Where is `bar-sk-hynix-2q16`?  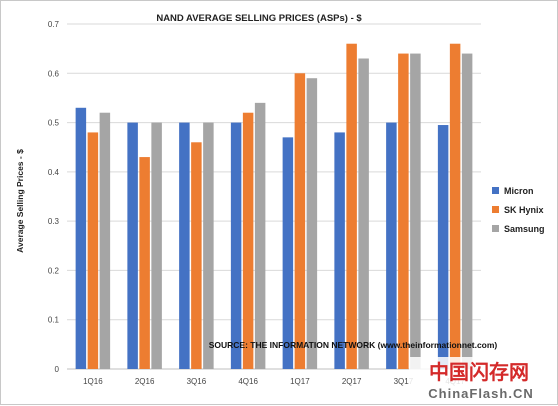
bar-sk-hynix-2q16 is located at coordinates (144, 263).